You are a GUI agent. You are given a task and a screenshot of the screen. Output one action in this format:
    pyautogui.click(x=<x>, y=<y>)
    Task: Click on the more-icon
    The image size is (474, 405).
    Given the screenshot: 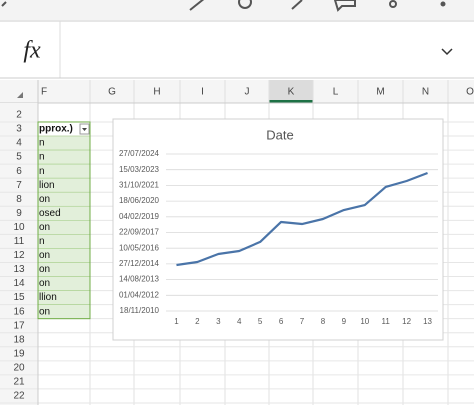 What is the action you would take?
    pyautogui.click(x=443, y=4)
    